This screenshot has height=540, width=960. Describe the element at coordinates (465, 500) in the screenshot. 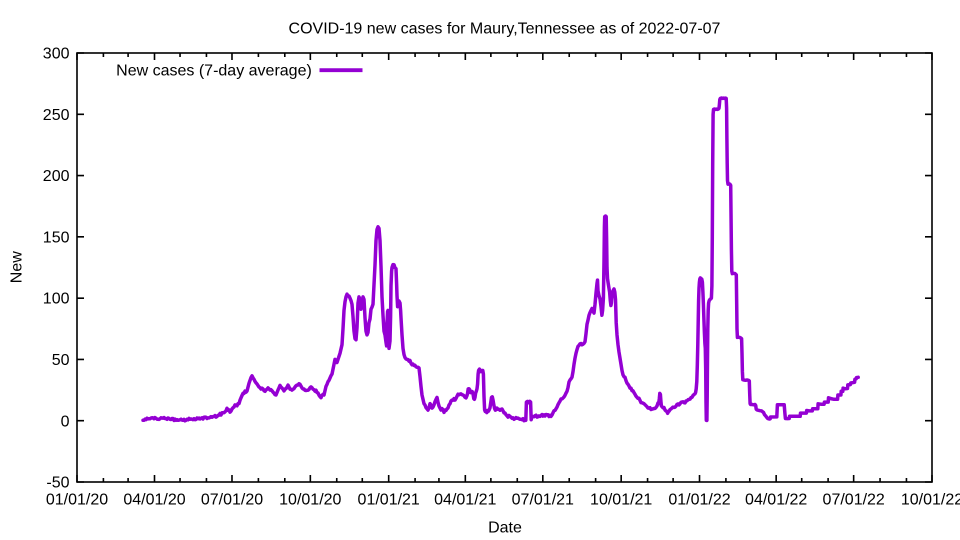

I see `svg-text: 04/01/21` at that location.